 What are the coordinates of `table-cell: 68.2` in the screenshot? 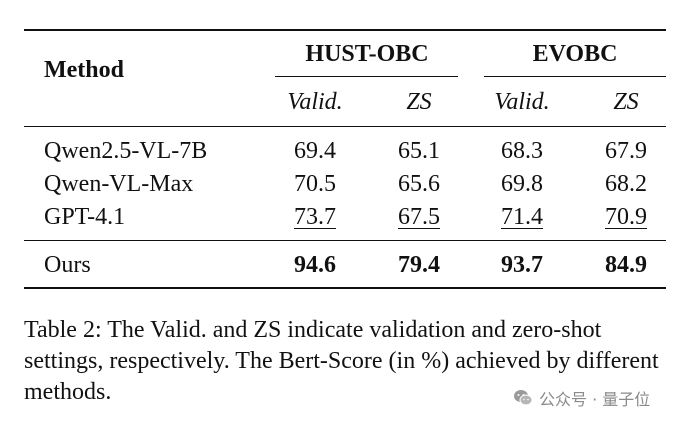 It's located at (626, 184).